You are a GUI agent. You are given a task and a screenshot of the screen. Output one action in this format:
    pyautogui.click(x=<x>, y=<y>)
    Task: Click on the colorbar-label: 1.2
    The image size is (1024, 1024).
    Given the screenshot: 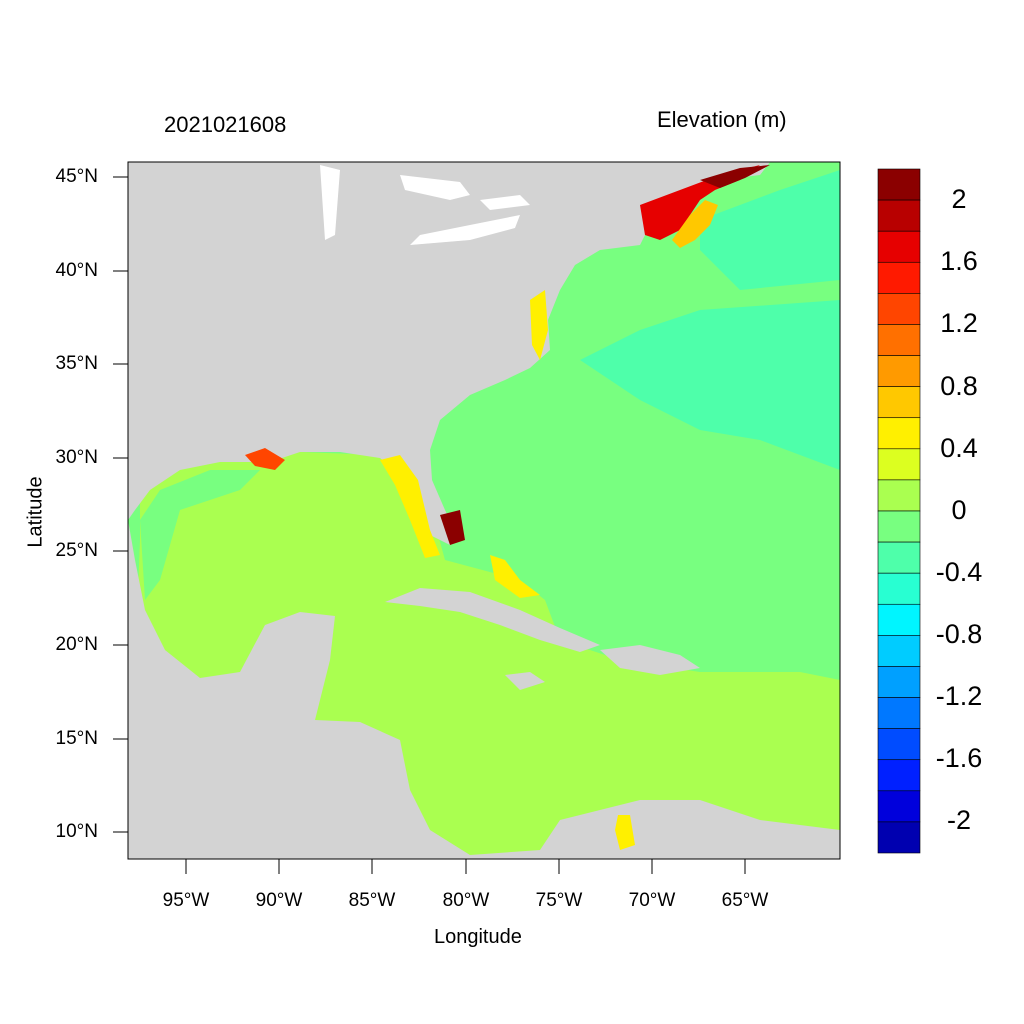 What is the action you would take?
    pyautogui.click(x=959, y=323)
    